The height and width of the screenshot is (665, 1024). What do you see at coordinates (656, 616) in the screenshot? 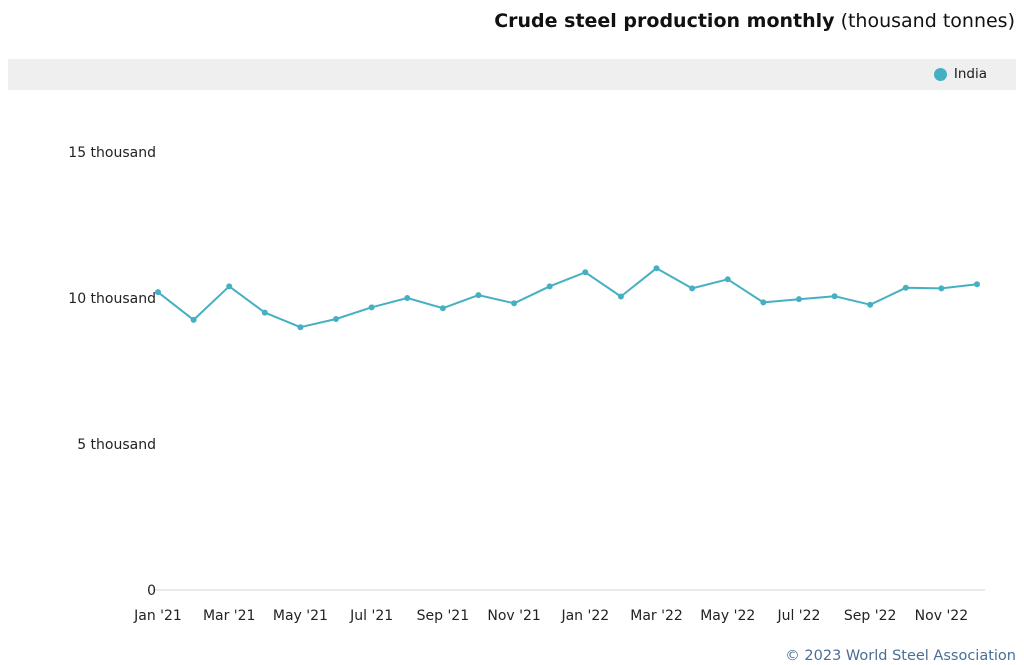
I see `x-tick-label: Mar '22` at bounding box center [656, 616].